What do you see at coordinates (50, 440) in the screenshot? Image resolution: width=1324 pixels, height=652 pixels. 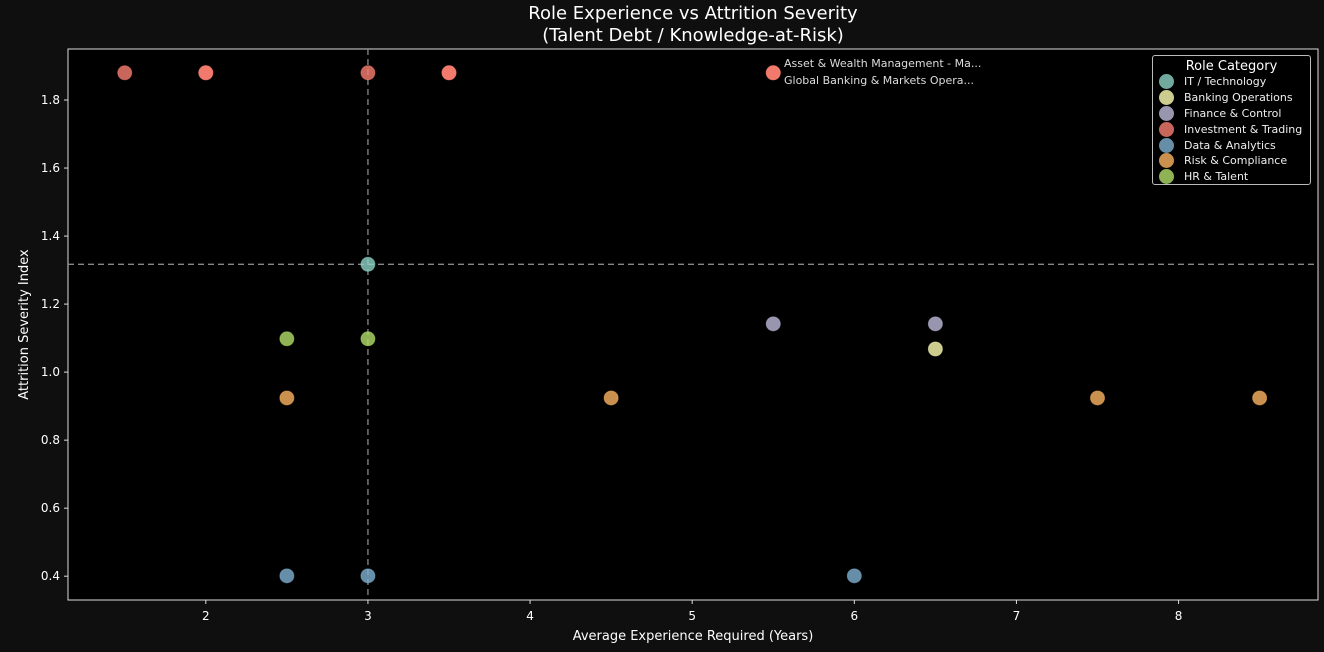 I see `y-tick-label: 0.8` at bounding box center [50, 440].